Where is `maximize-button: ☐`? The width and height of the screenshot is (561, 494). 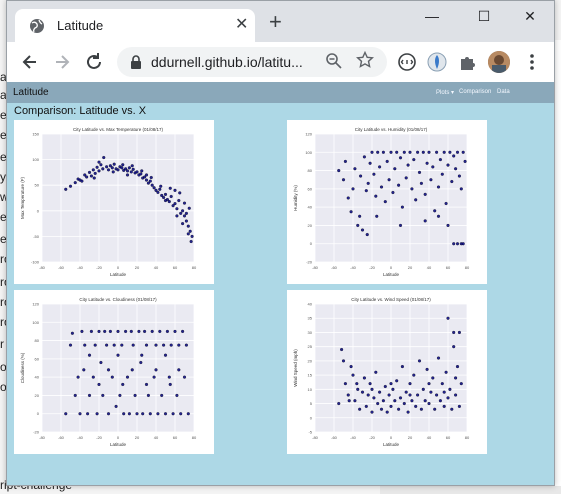 maximize-button: ☐ is located at coordinates (484, 16).